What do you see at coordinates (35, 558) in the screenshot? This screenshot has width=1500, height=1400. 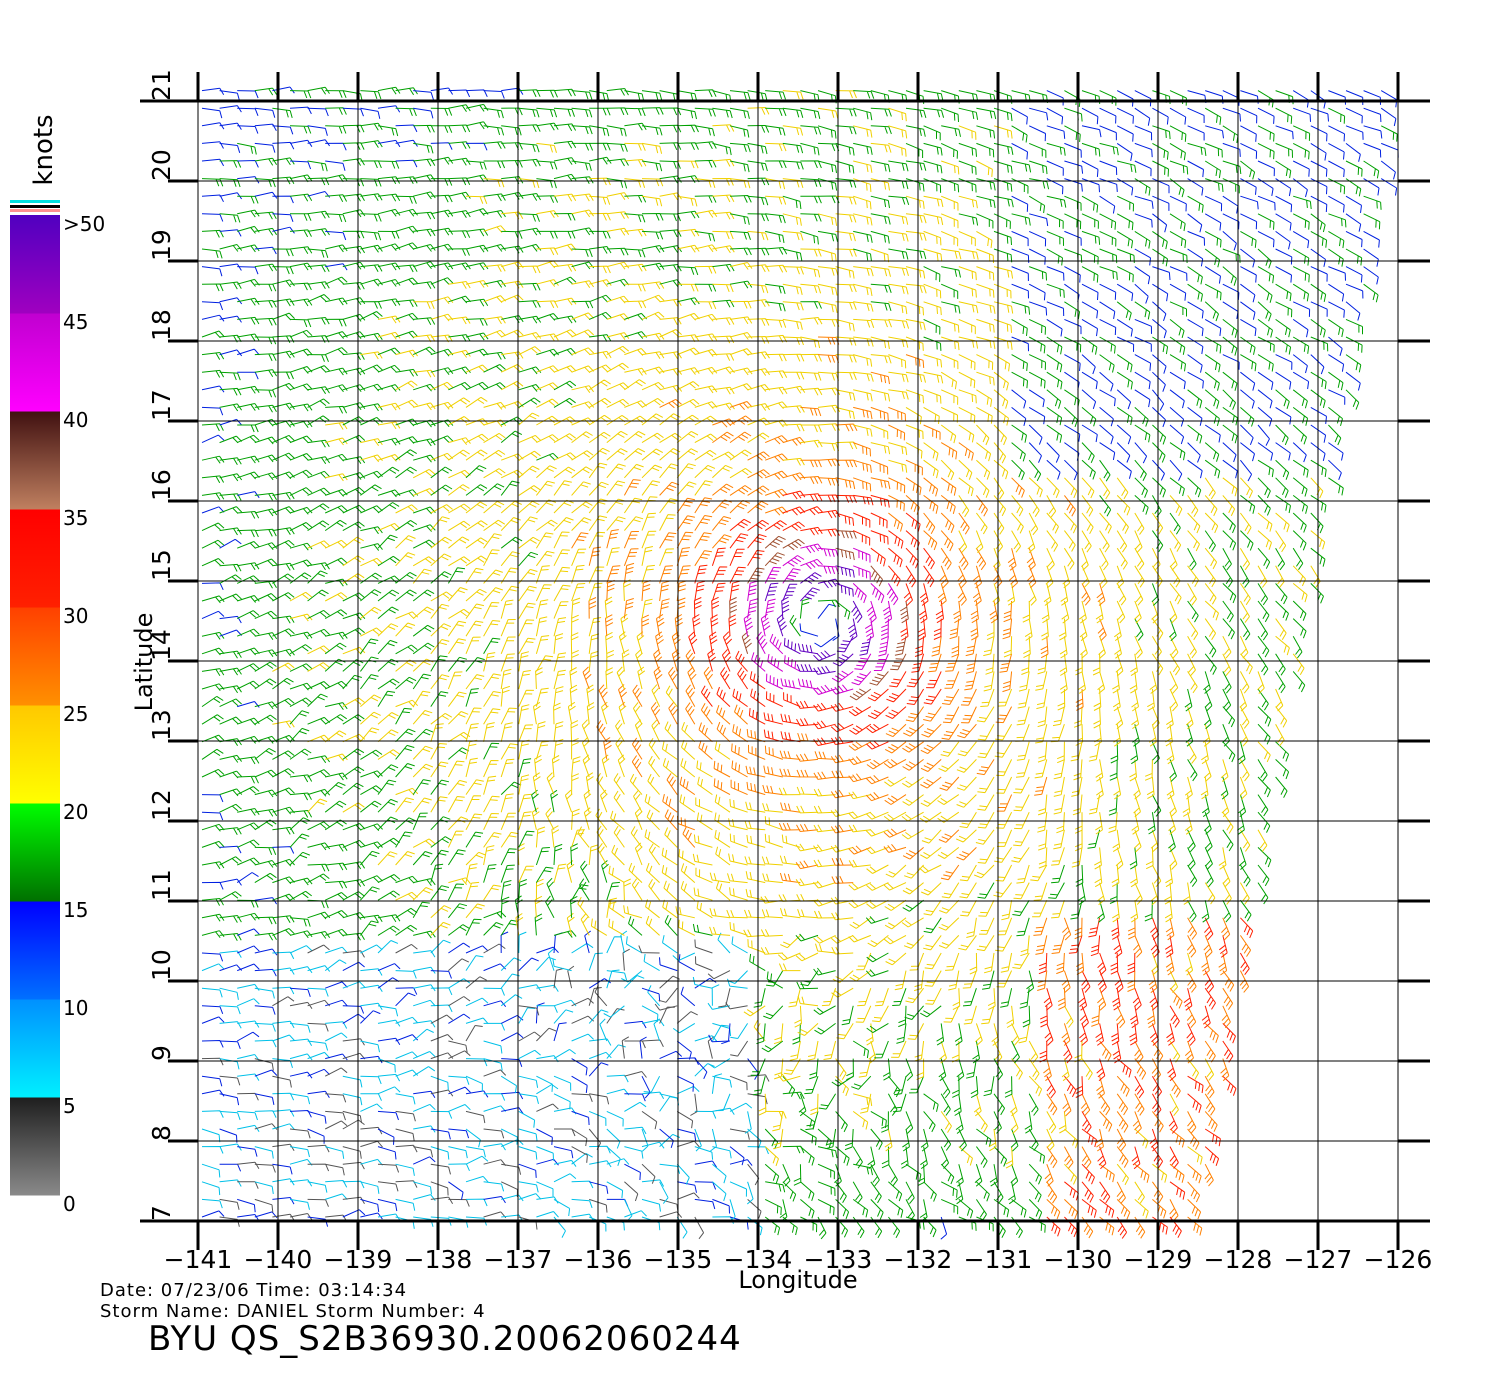 I see `legend-band` at bounding box center [35, 558].